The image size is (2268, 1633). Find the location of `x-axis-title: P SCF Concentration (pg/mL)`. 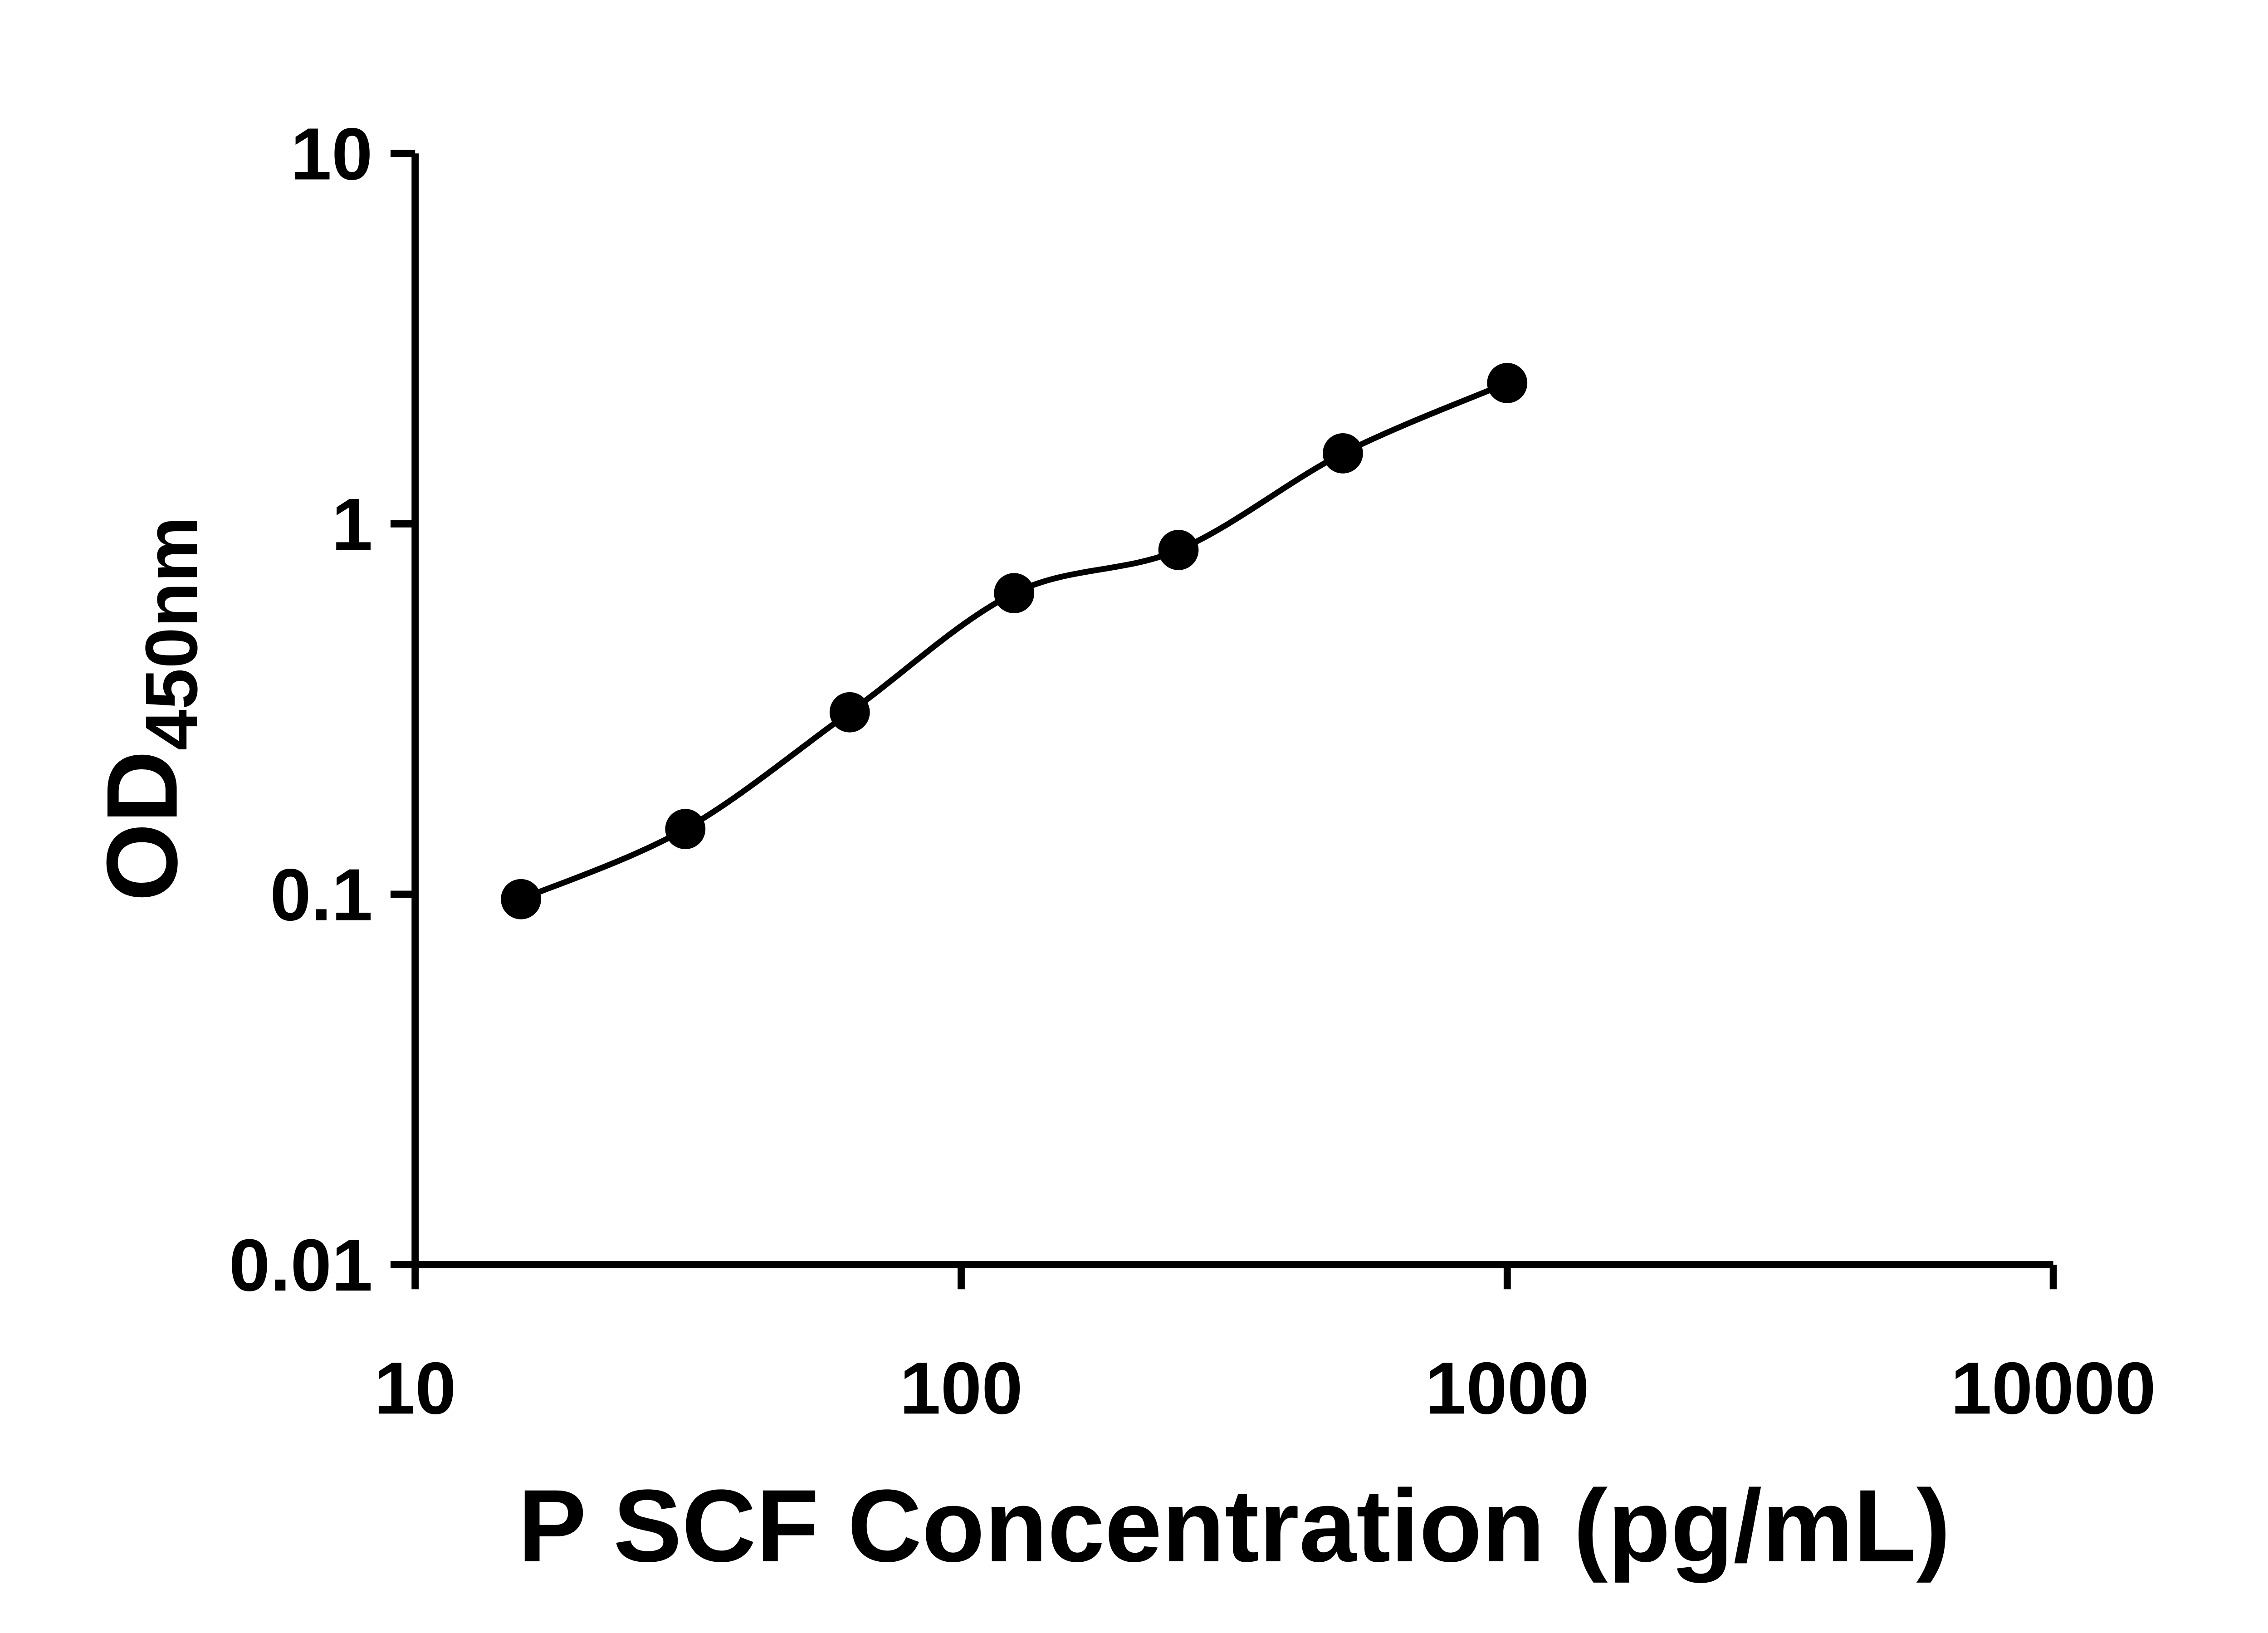

x-axis-title: P SCF Concentration (pg/mL) is located at coordinates (1235, 1526).